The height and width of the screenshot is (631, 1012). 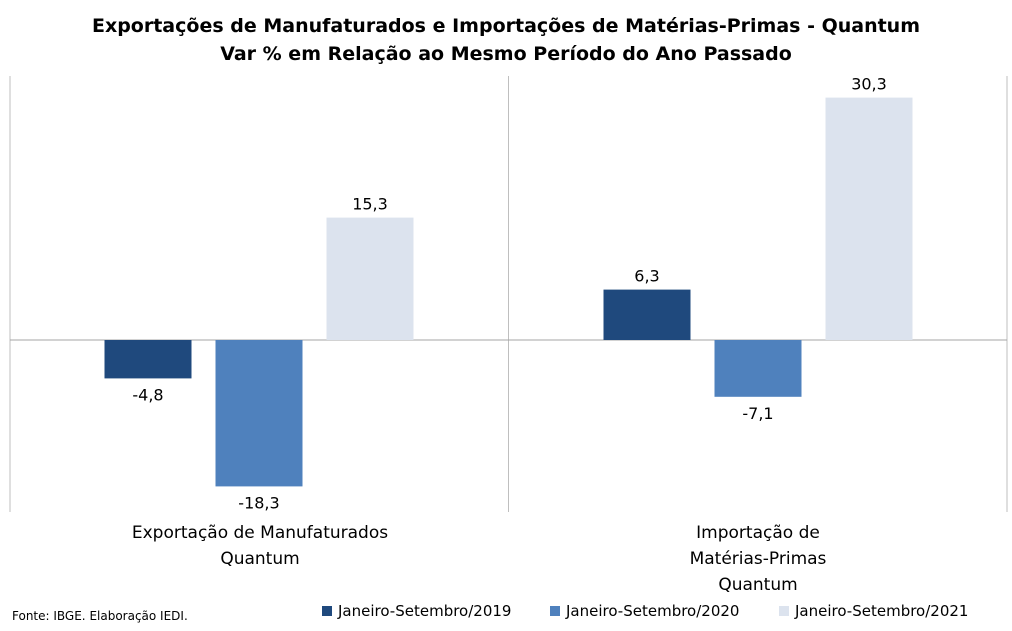 I want to click on legend-item-2021: Janeiro-Setembro/2021, so click(x=873, y=611).